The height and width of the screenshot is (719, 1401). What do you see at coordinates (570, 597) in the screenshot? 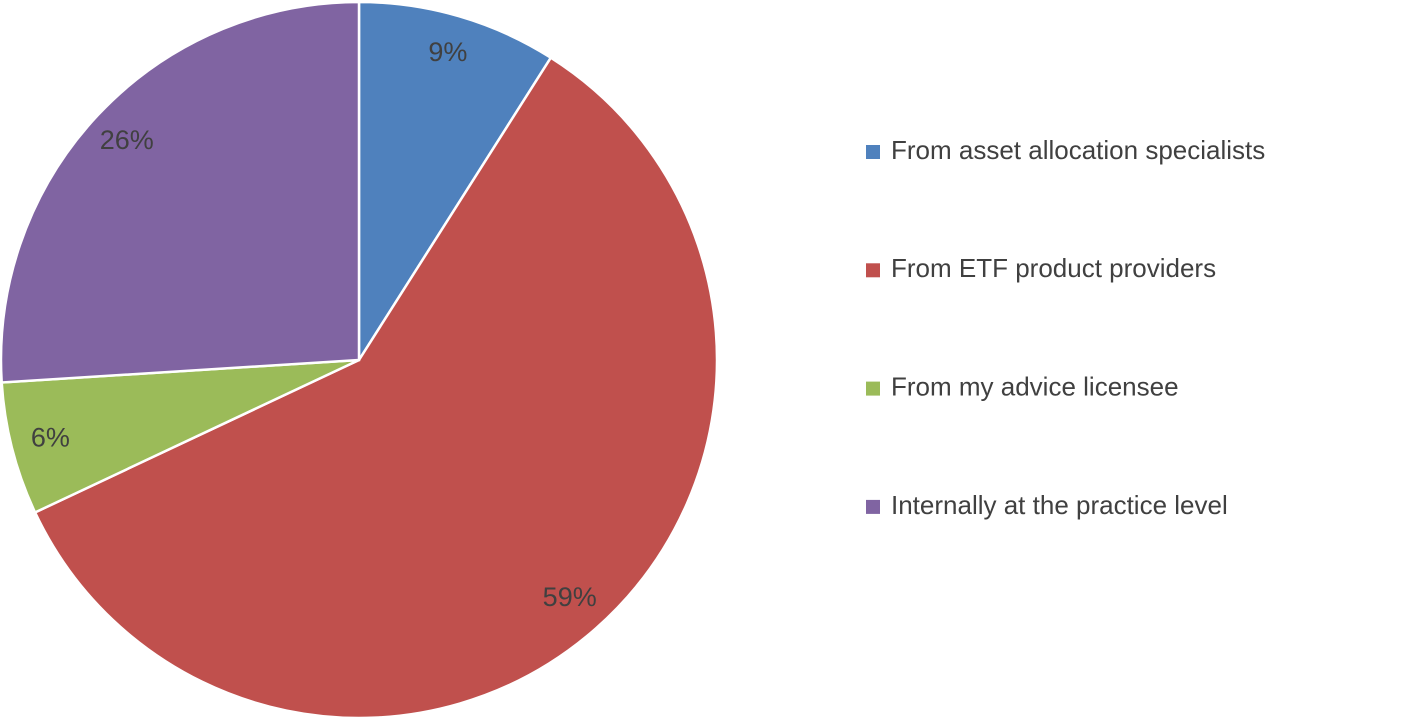
I see `data-label: 59%` at bounding box center [570, 597].